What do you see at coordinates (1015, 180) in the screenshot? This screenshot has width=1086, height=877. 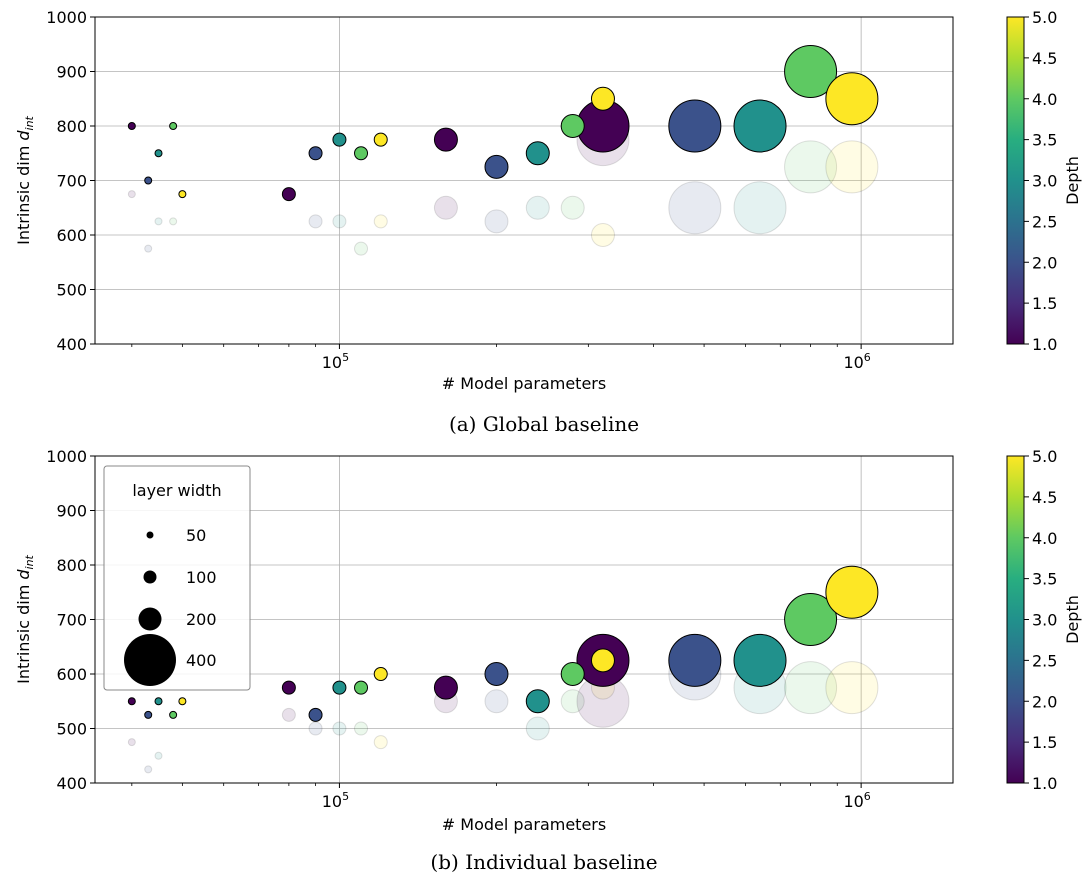 I see `colorbar` at bounding box center [1015, 180].